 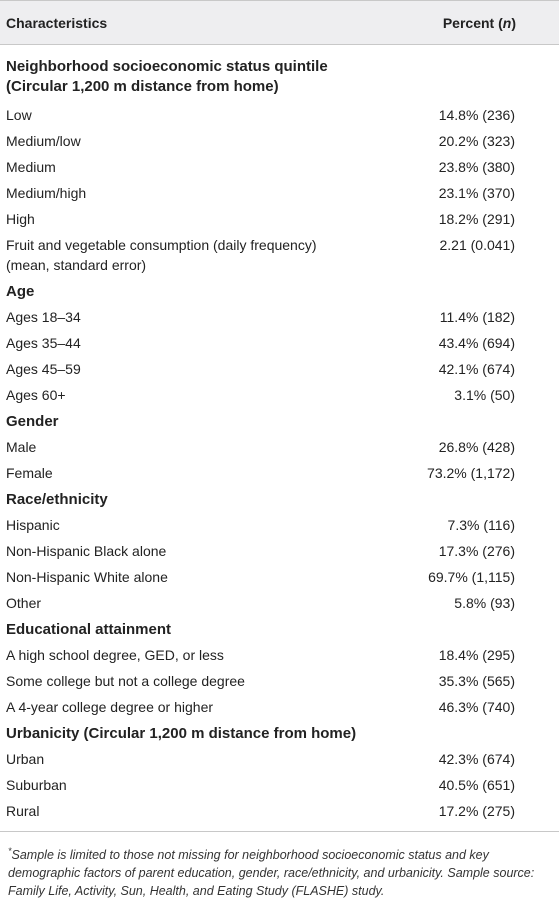 I want to click on table-row: Other 5.8% (93), so click(x=260, y=603).